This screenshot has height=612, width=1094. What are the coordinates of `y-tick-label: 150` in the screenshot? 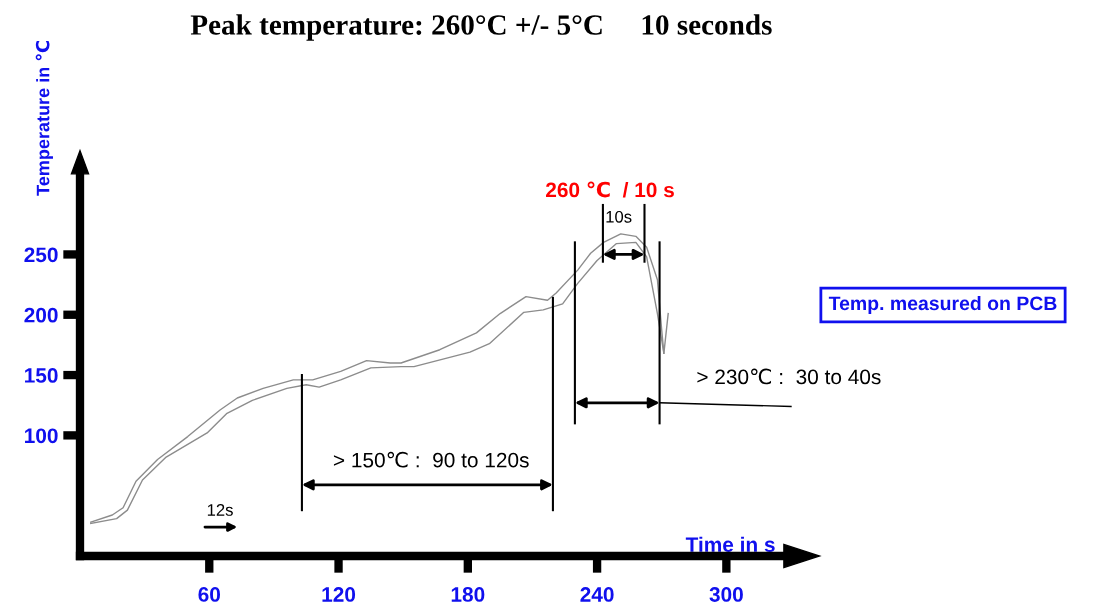 It's located at (41, 375).